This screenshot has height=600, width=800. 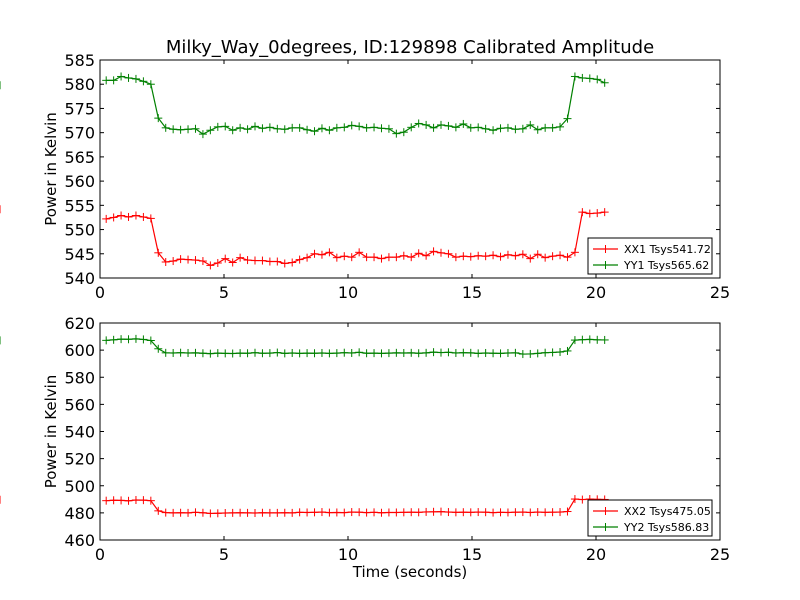 I want to click on legend-label: YY1 Tsys565.62, so click(x=666, y=265).